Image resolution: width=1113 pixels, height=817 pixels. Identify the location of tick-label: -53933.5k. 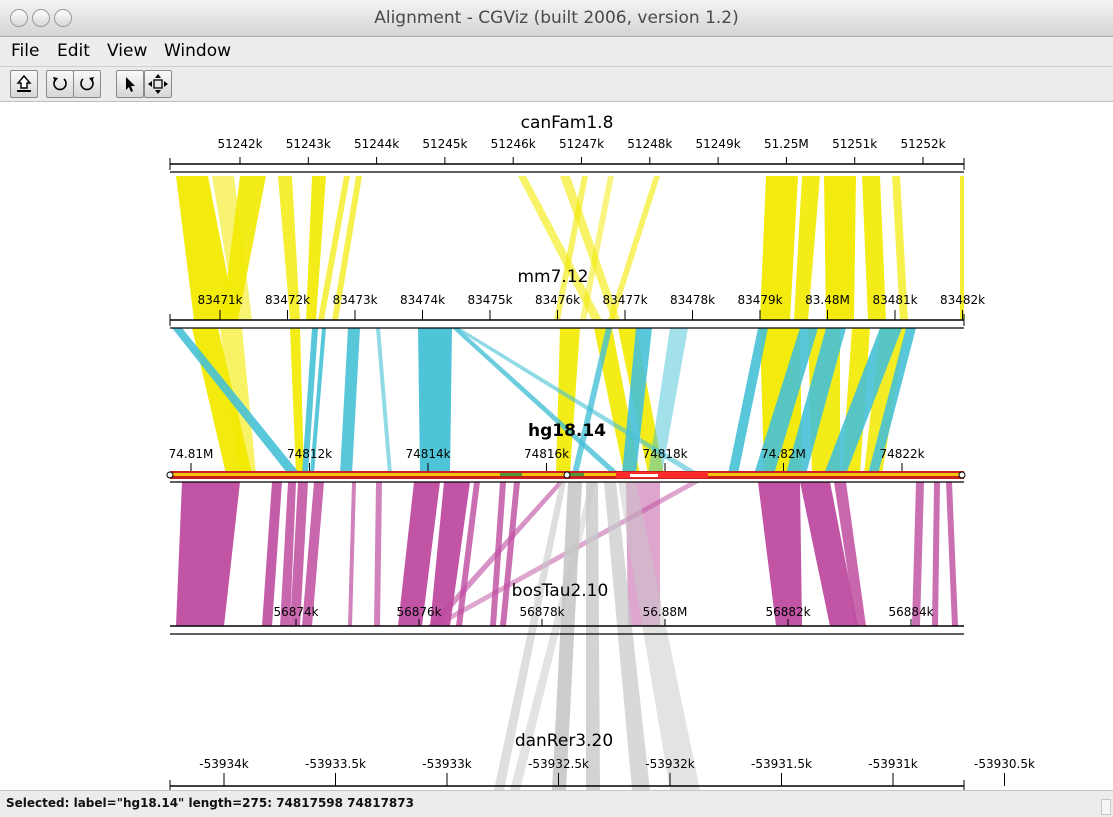
(335, 764).